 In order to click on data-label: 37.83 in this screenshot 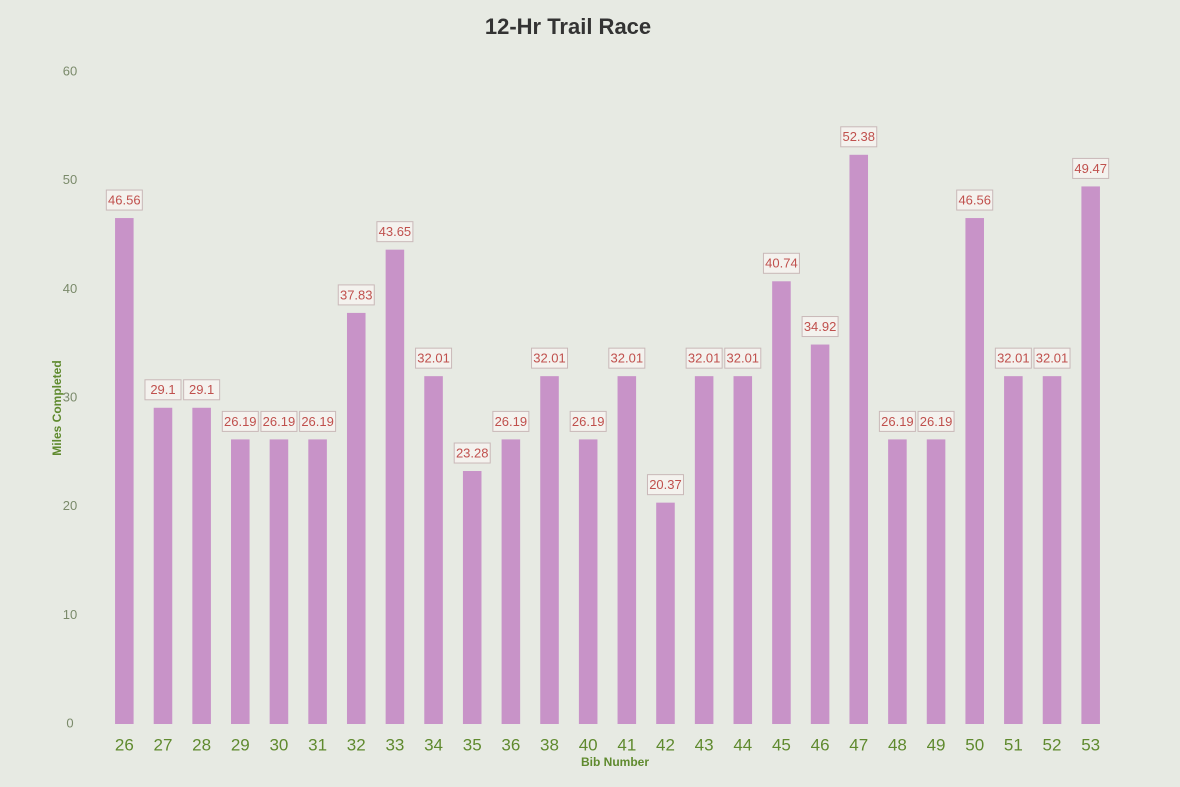, I will do `click(356, 294)`.